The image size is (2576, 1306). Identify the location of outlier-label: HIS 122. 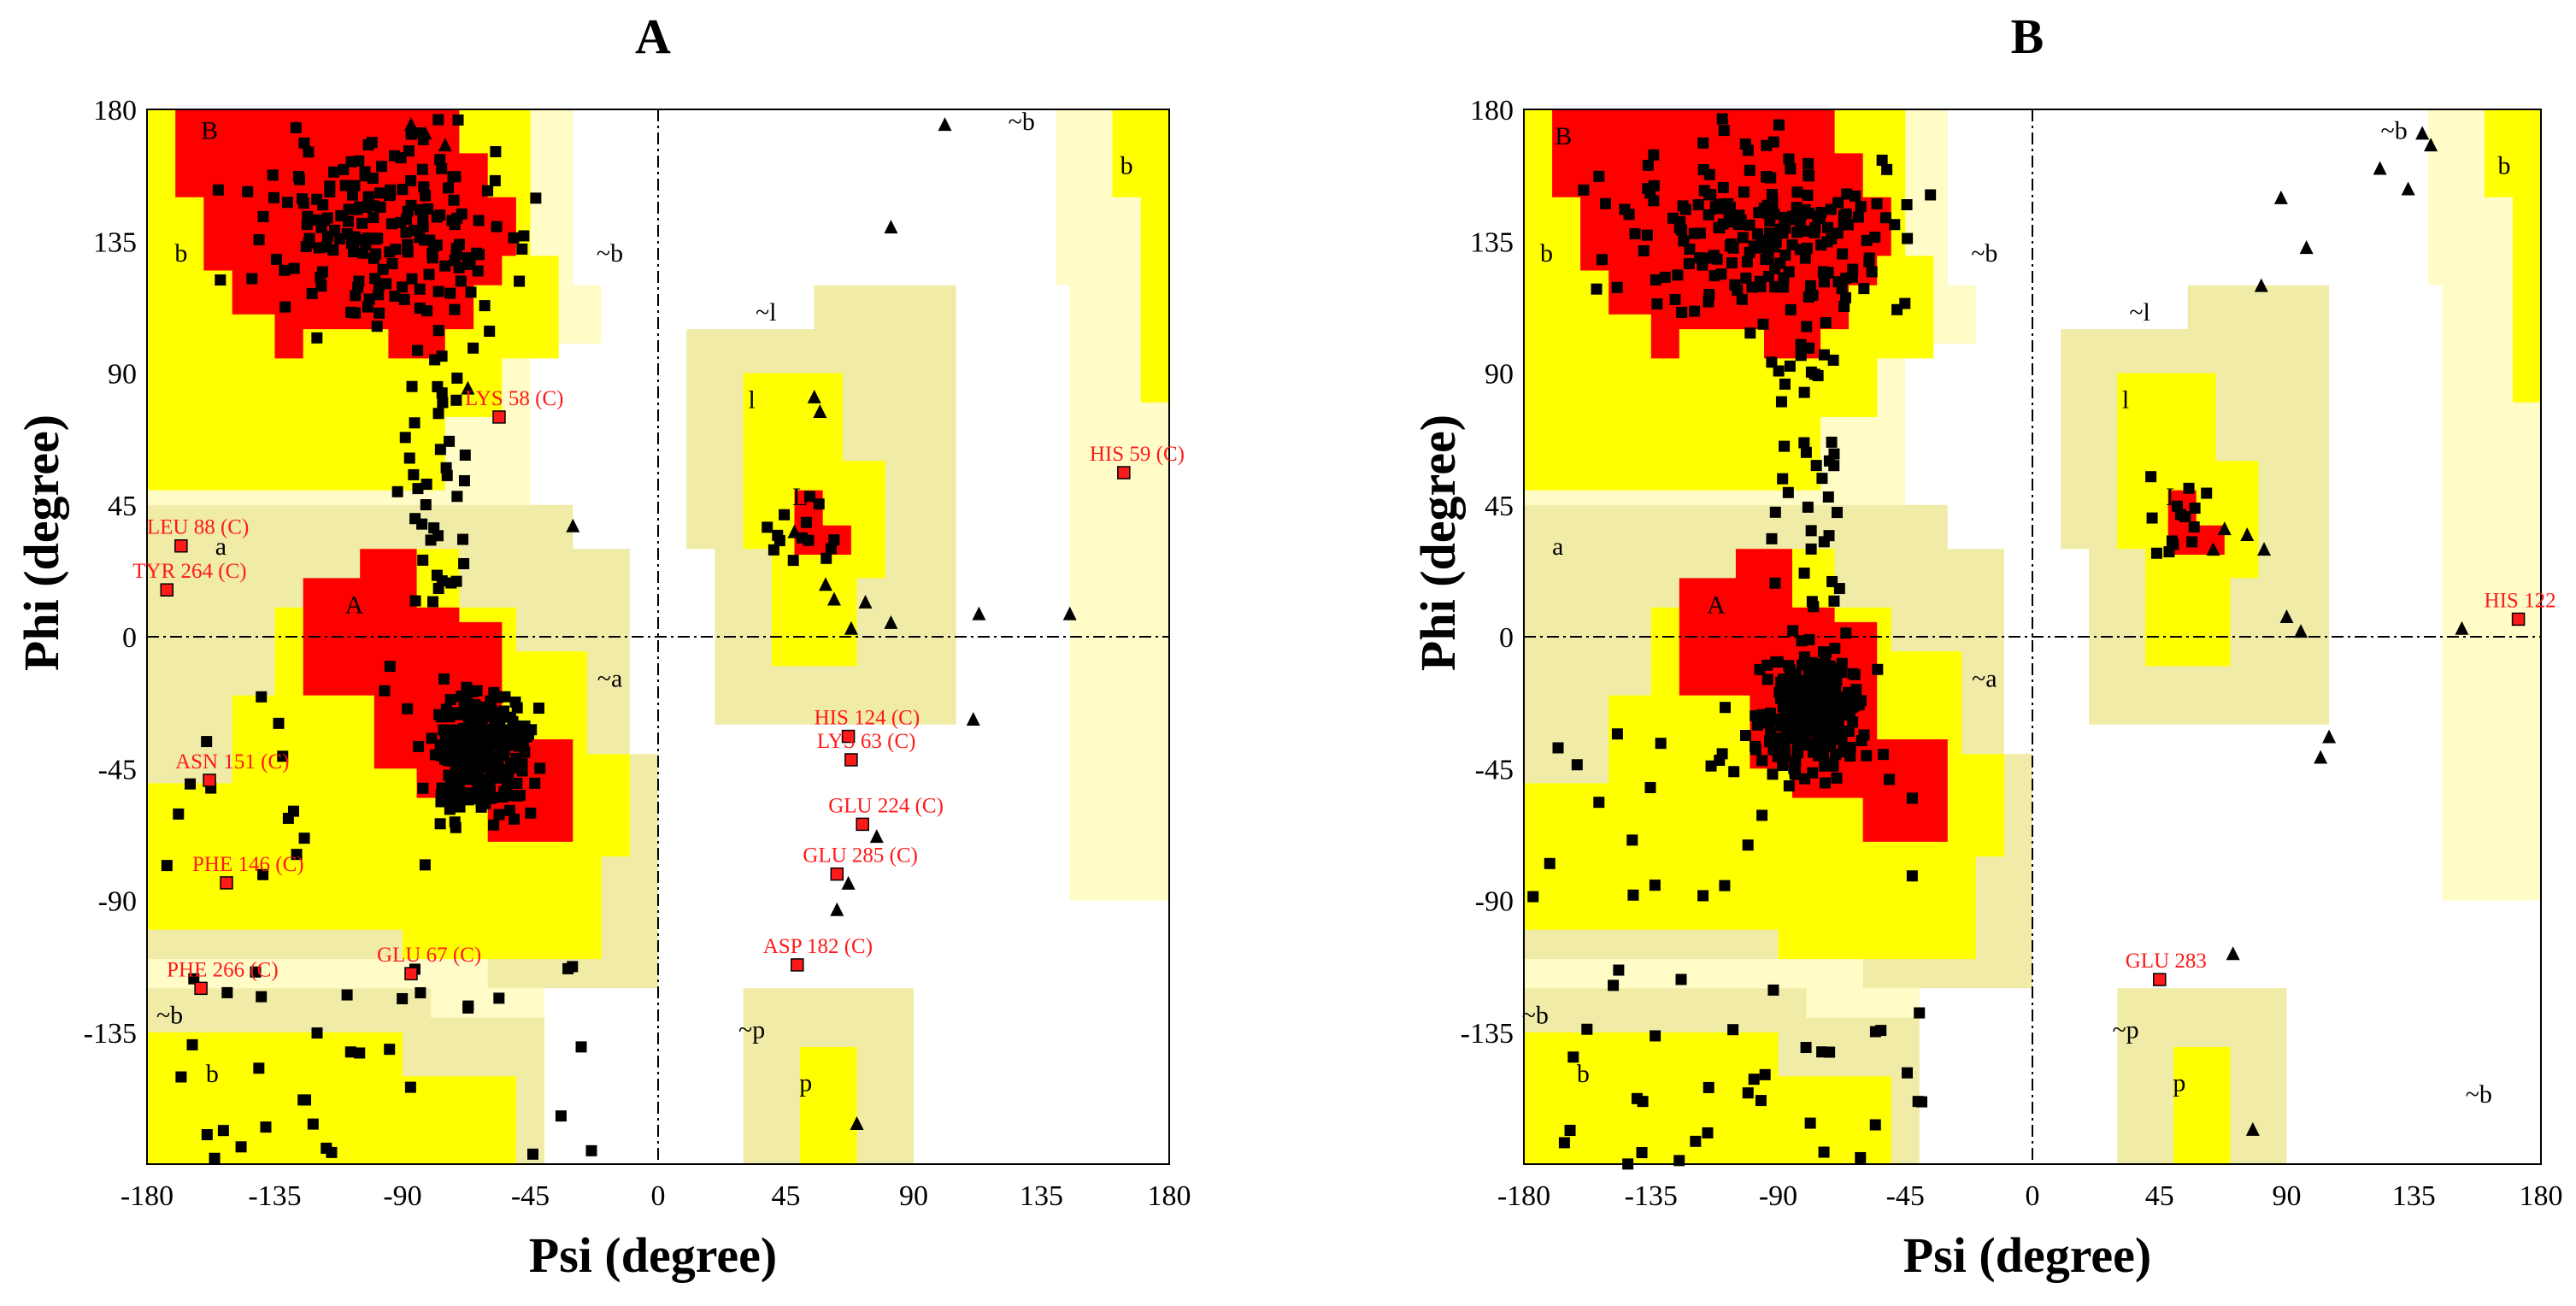
(2520, 600).